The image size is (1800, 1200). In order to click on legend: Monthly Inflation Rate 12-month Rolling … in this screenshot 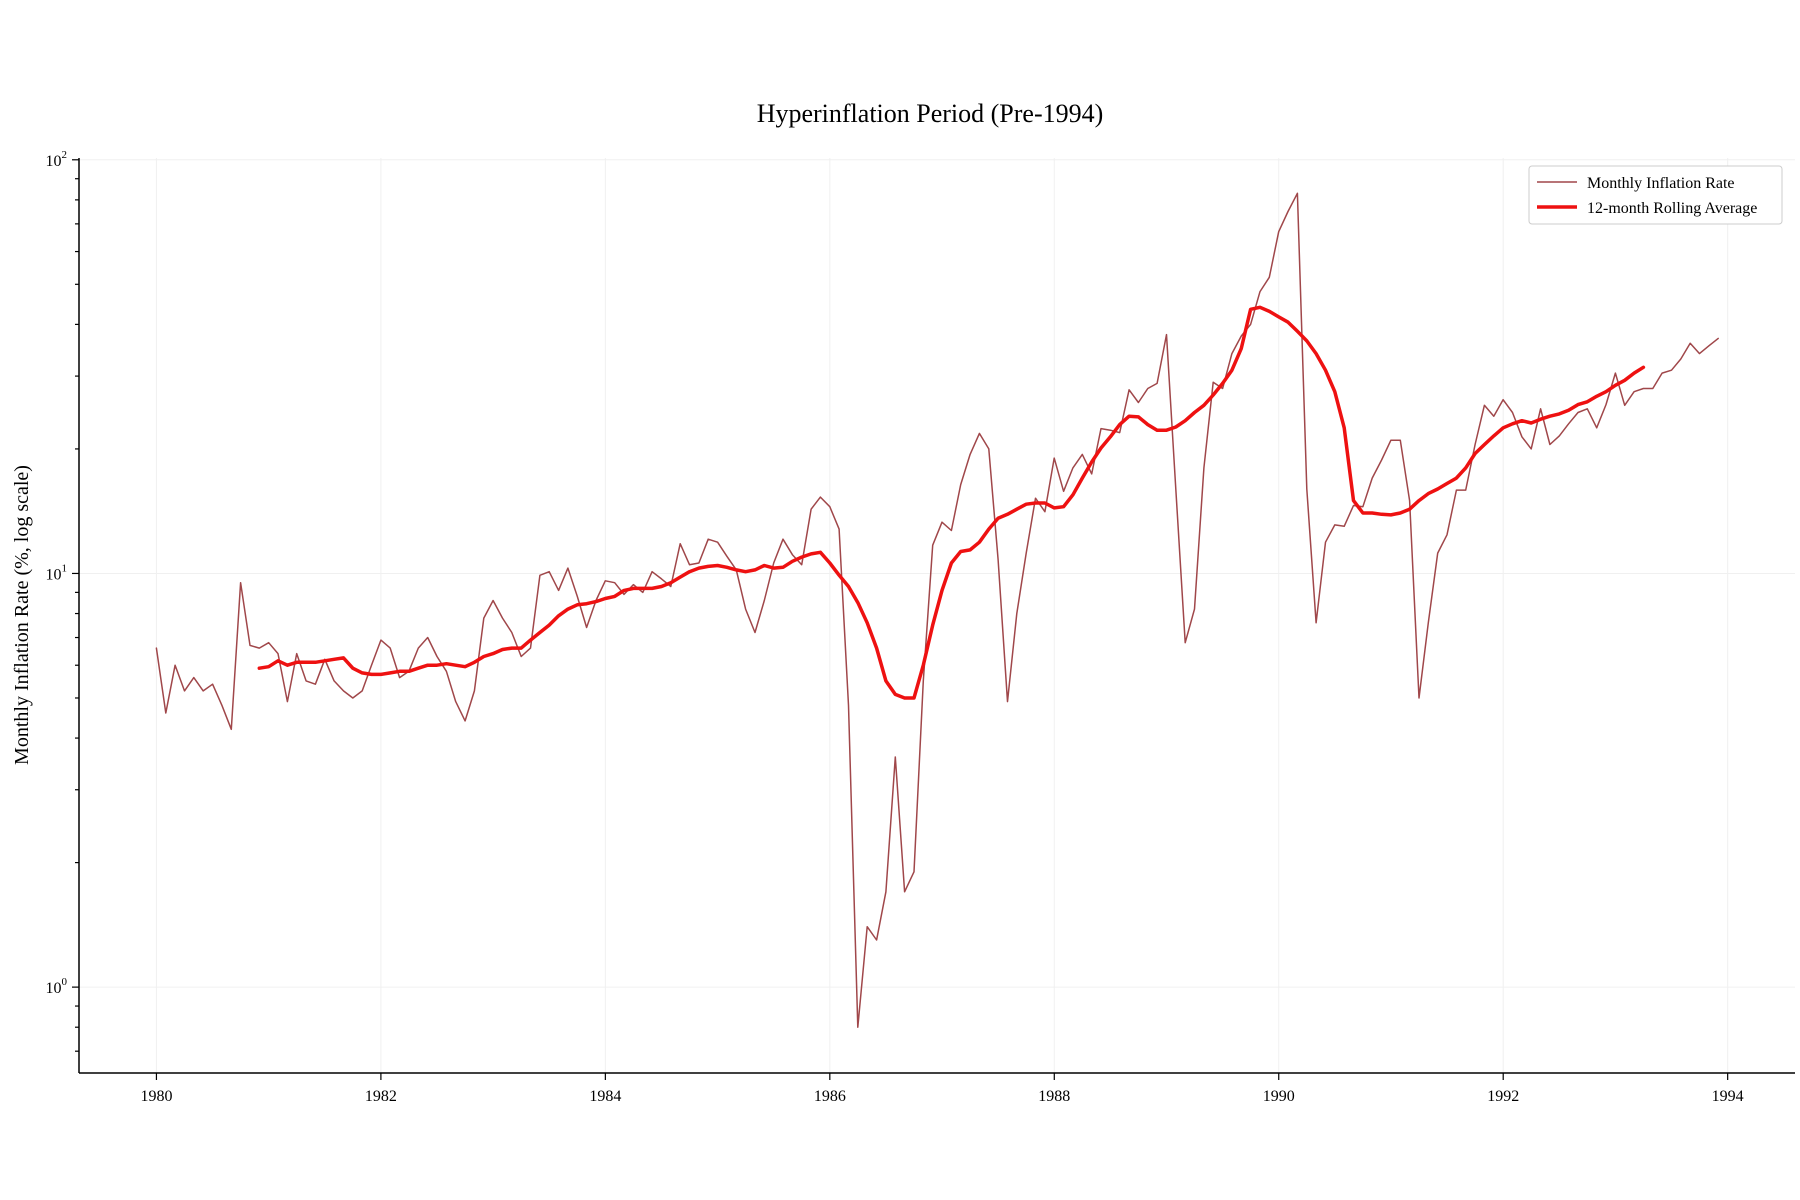, I will do `click(1655, 195)`.